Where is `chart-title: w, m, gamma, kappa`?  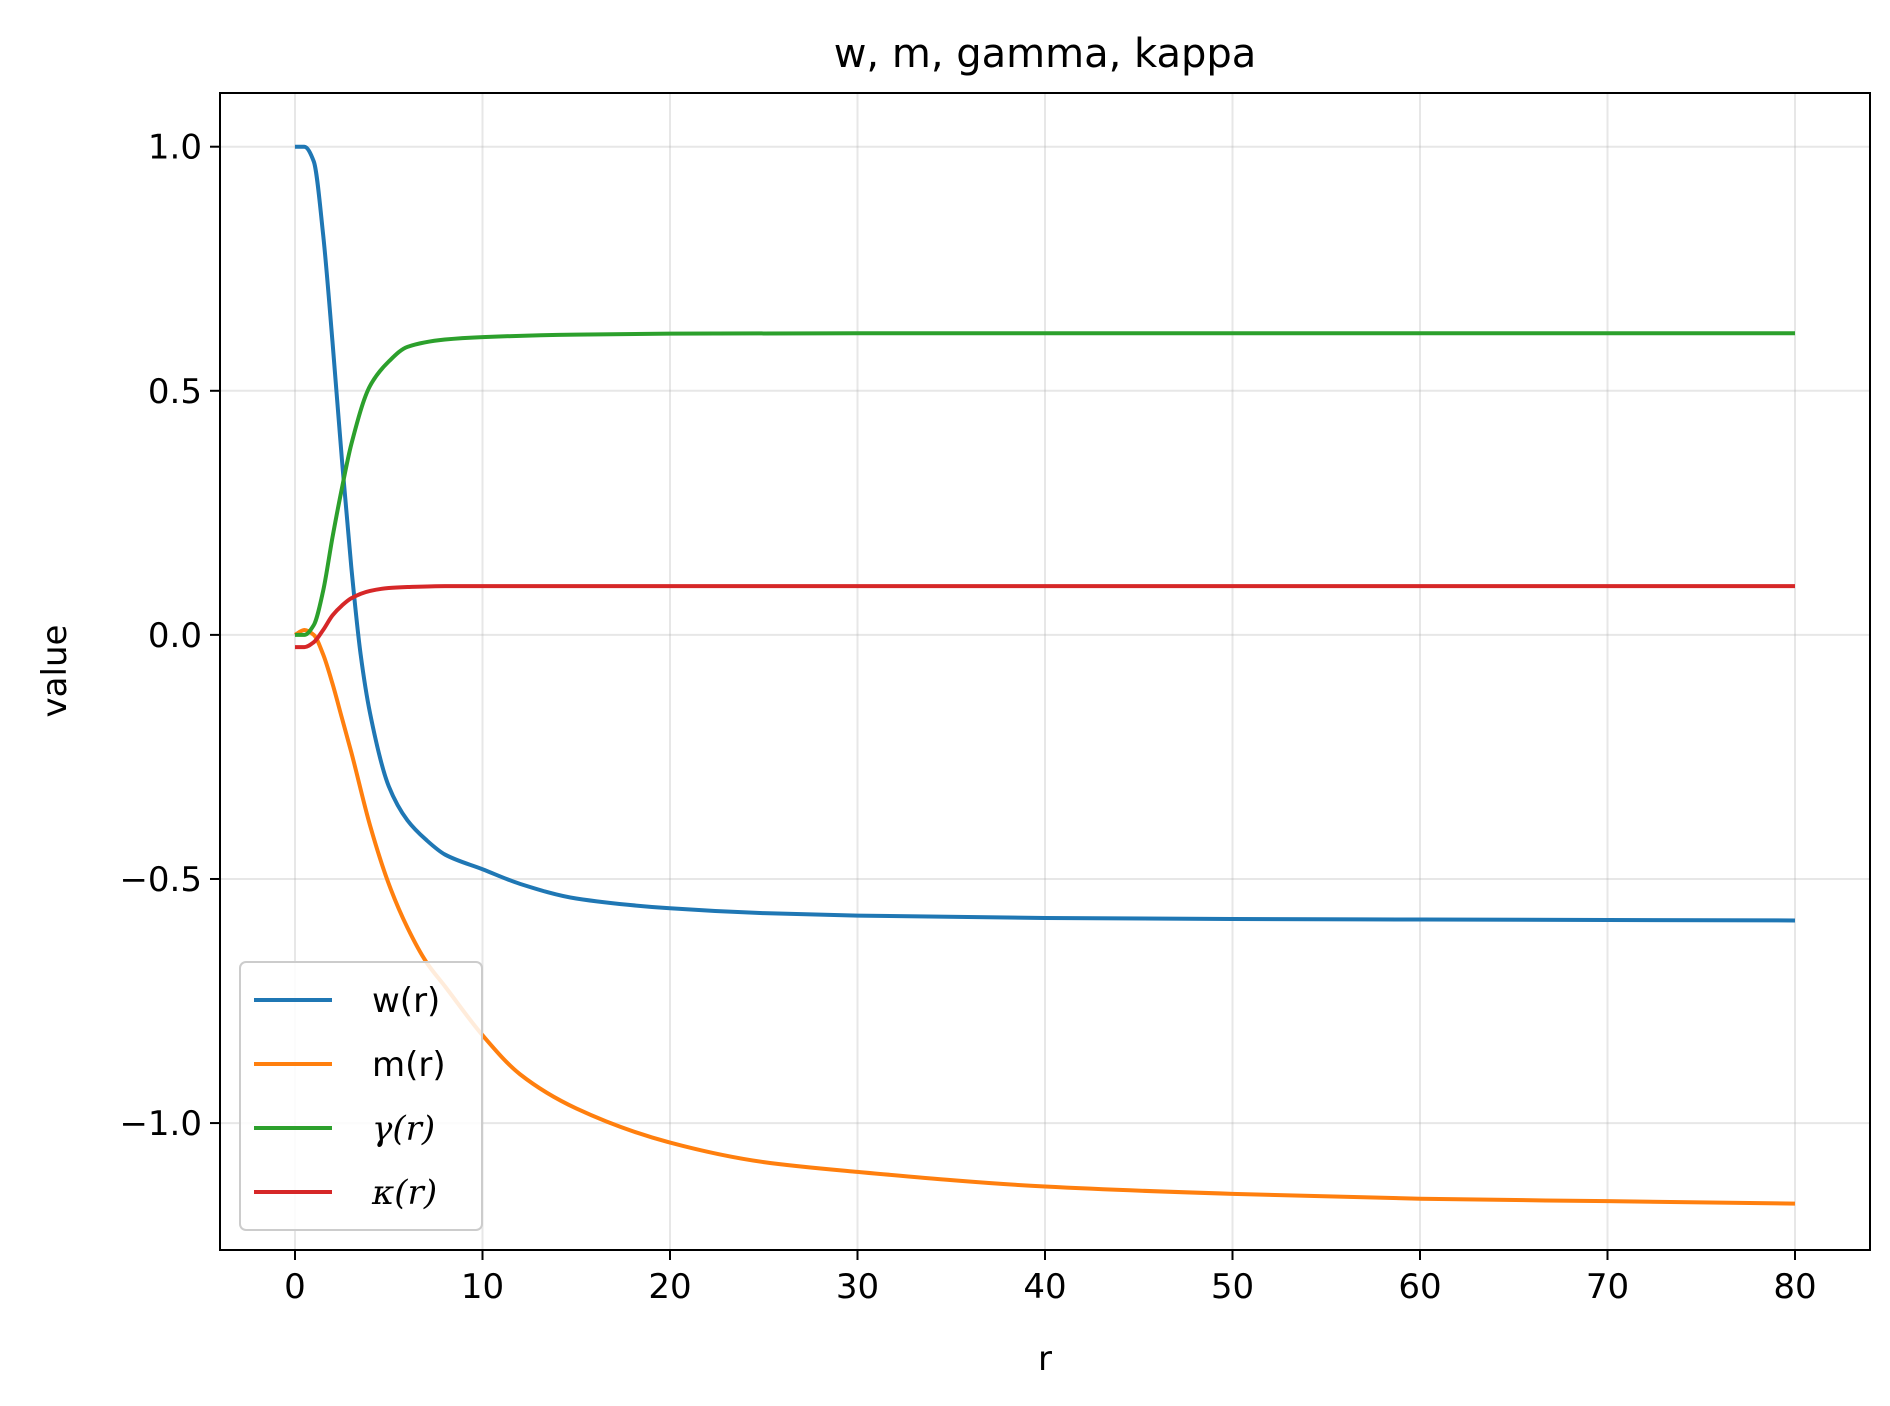
chart-title: w, m, gamma, kappa is located at coordinates (1045, 54).